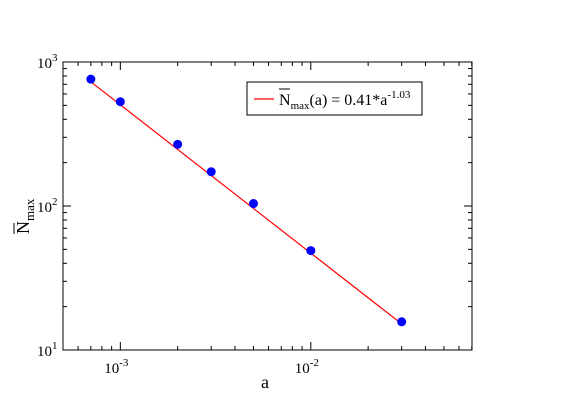  I want to click on legend-box, so click(334, 98).